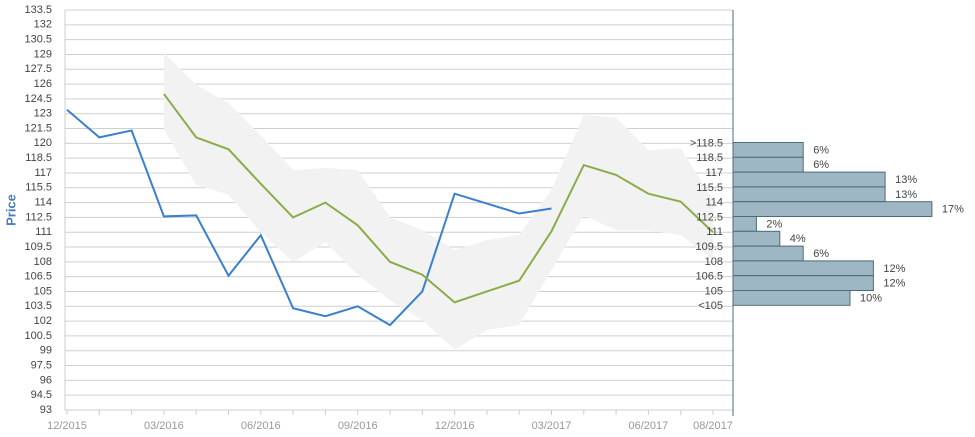 Image resolution: width=975 pixels, height=437 pixels. Describe the element at coordinates (41, 365) in the screenshot. I see `y-tick-label: 97.5` at that location.